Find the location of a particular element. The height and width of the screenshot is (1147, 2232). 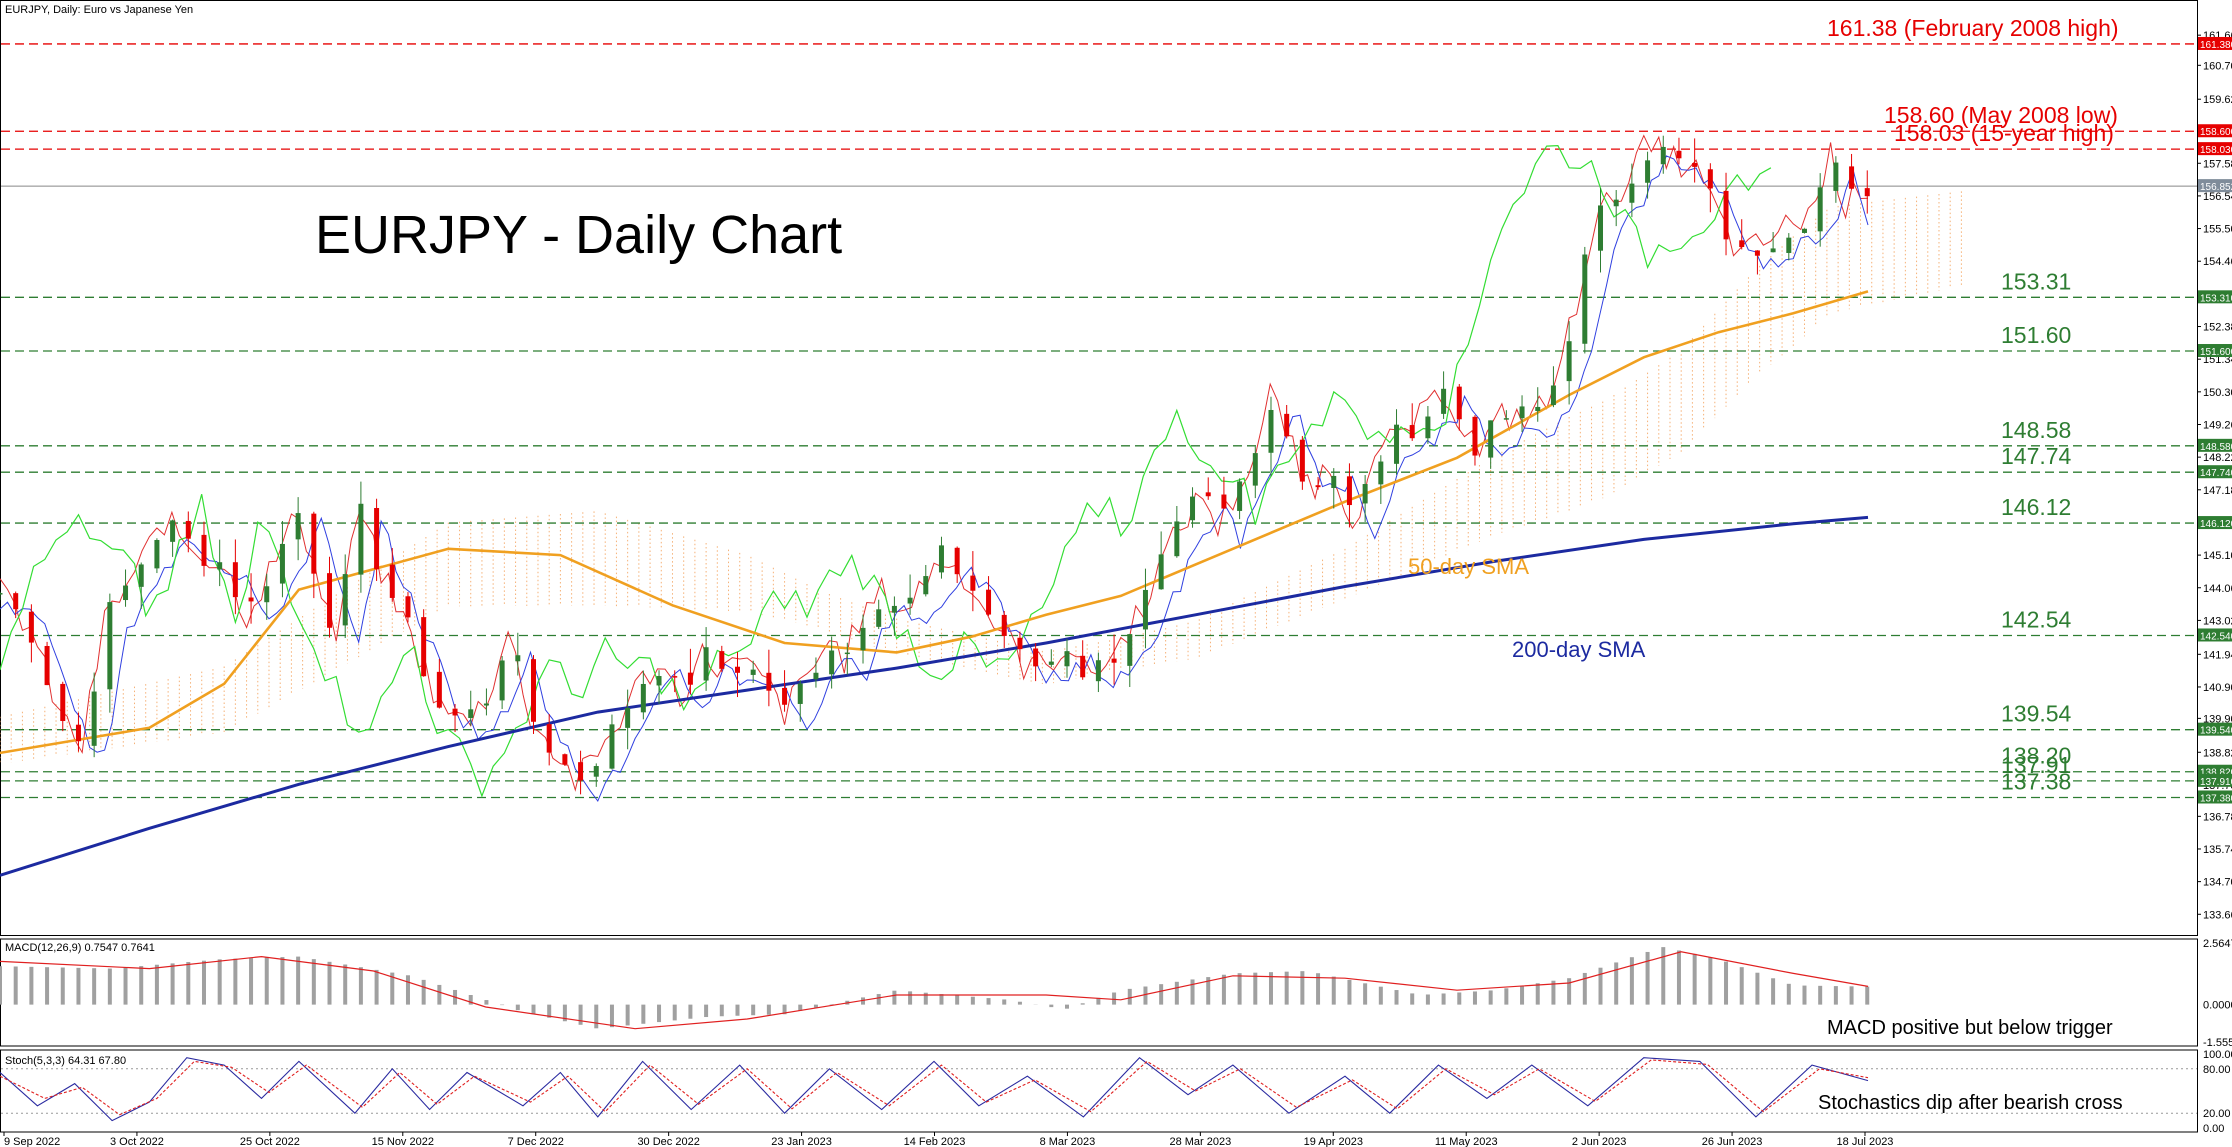

price-tick-label: 150.300 is located at coordinates (2217, 393).